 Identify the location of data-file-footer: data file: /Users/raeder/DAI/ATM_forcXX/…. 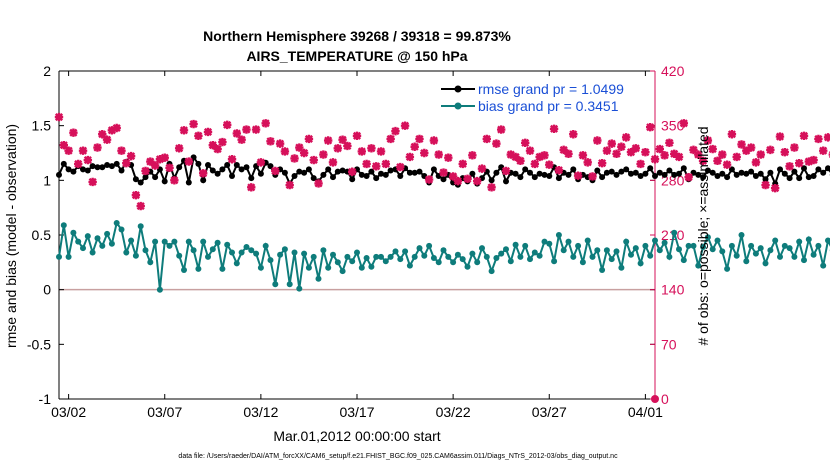
(398, 456).